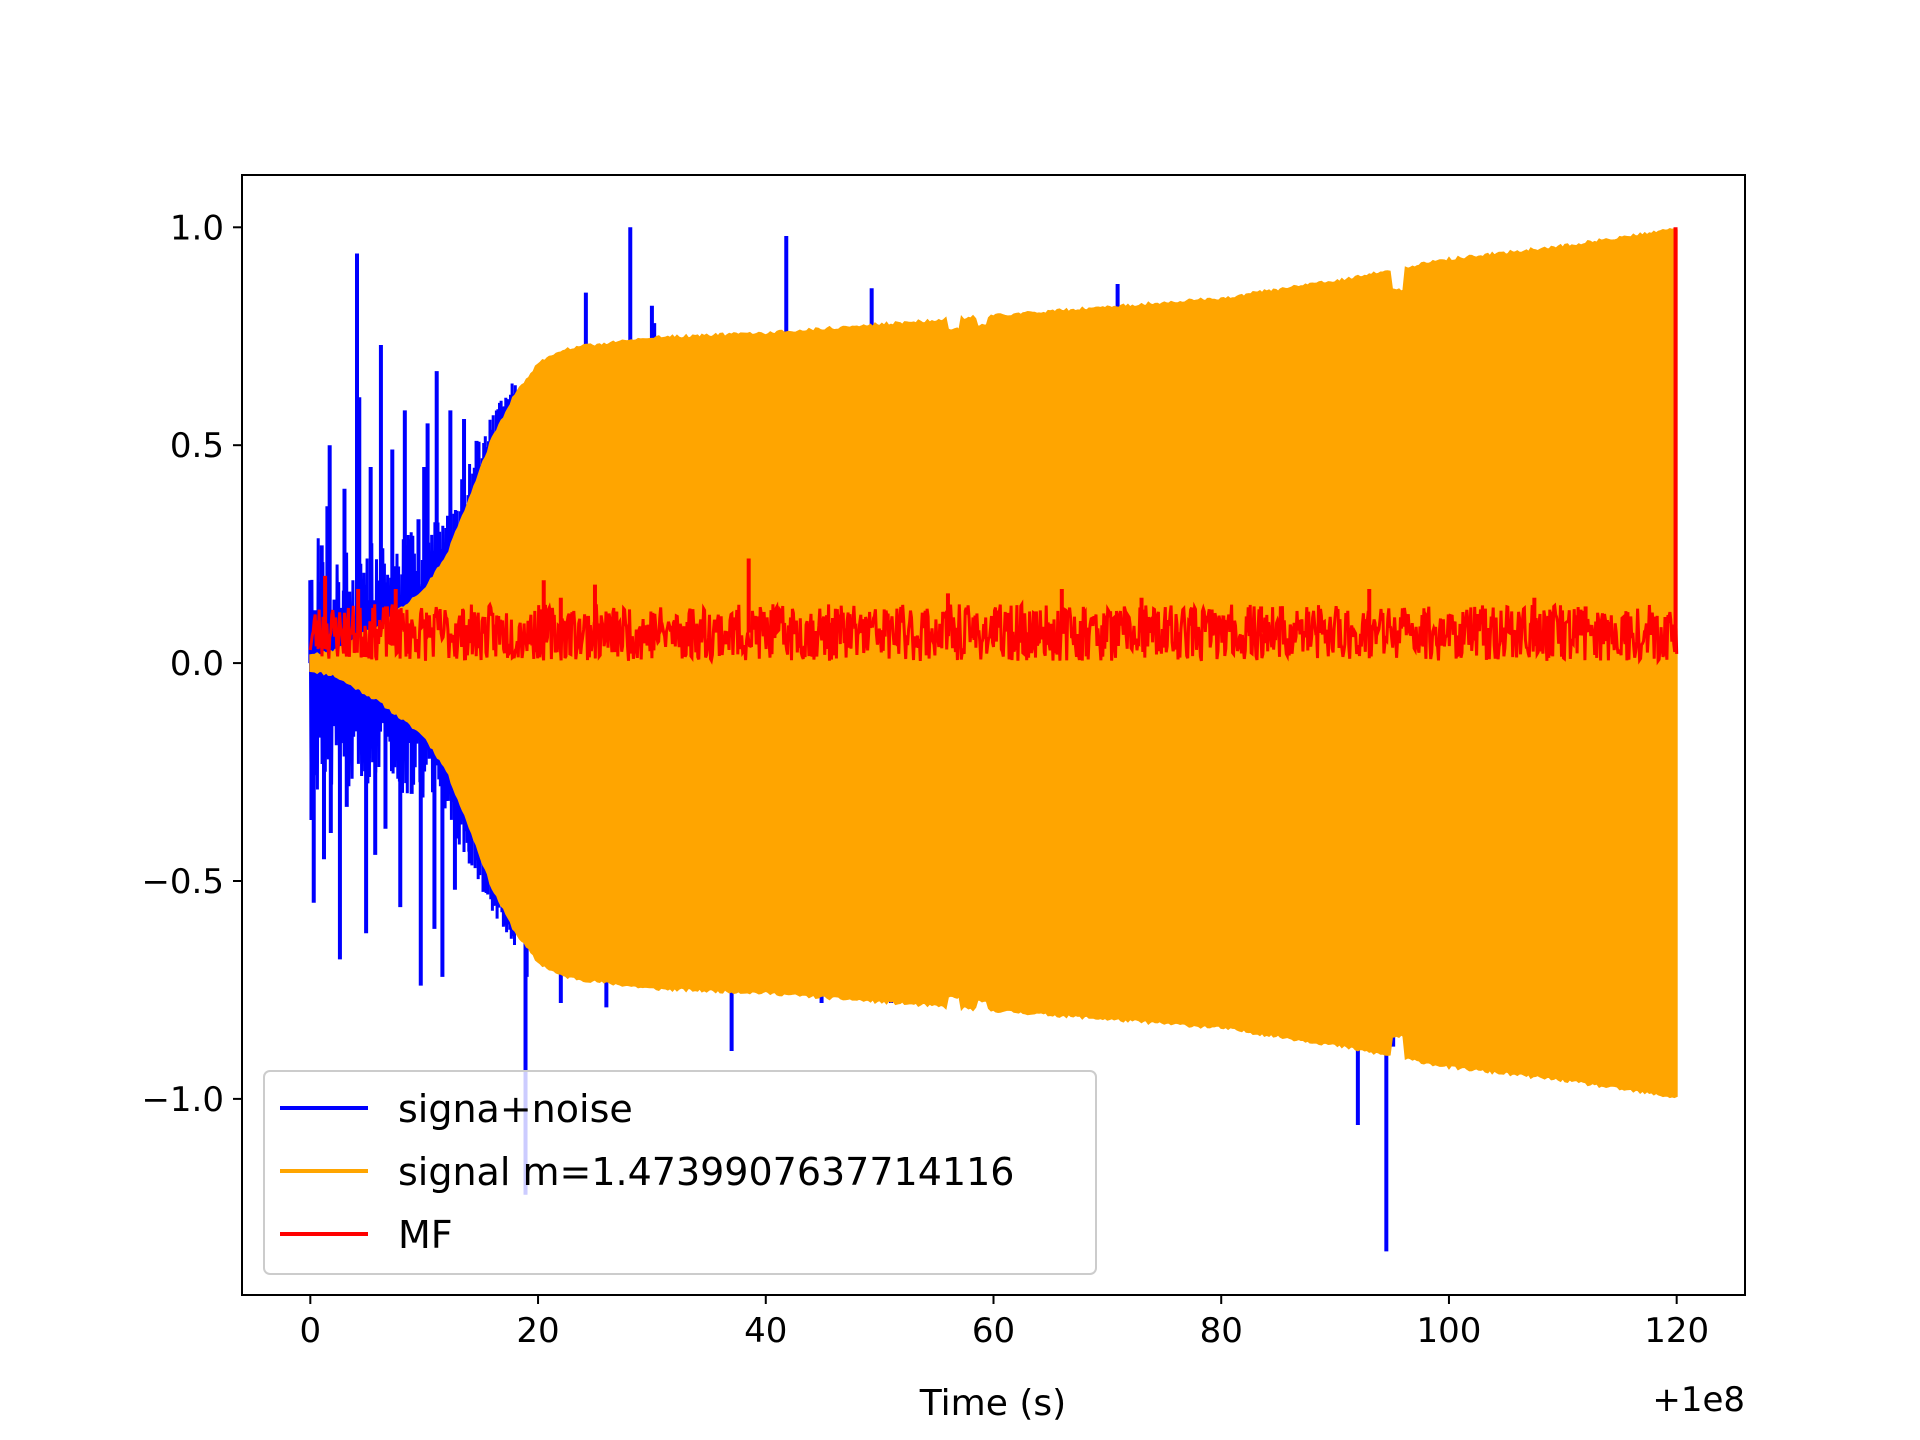  Describe the element at coordinates (425, 1235) in the screenshot. I see `legend-label: MF` at that location.